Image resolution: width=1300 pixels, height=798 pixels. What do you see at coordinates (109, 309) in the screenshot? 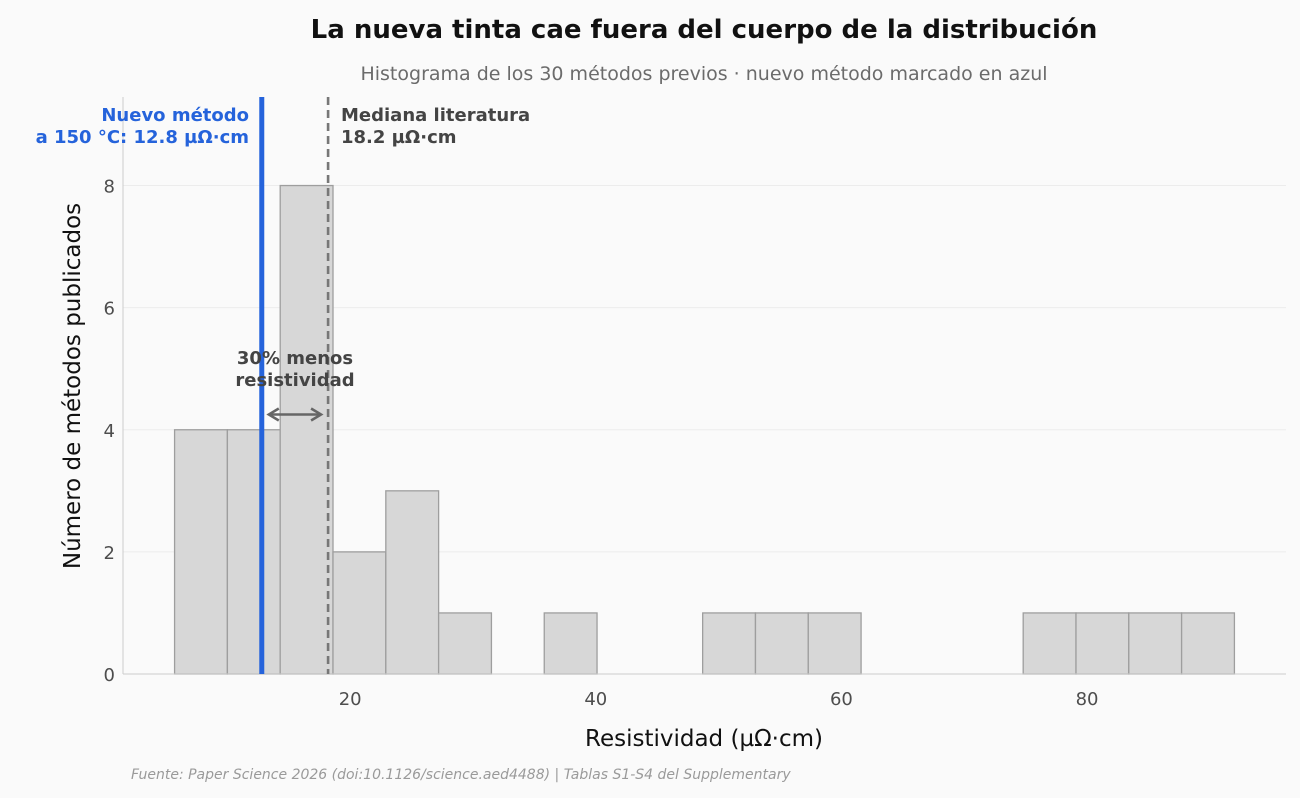
I see `y-tick-label-6: 6` at bounding box center [109, 309].